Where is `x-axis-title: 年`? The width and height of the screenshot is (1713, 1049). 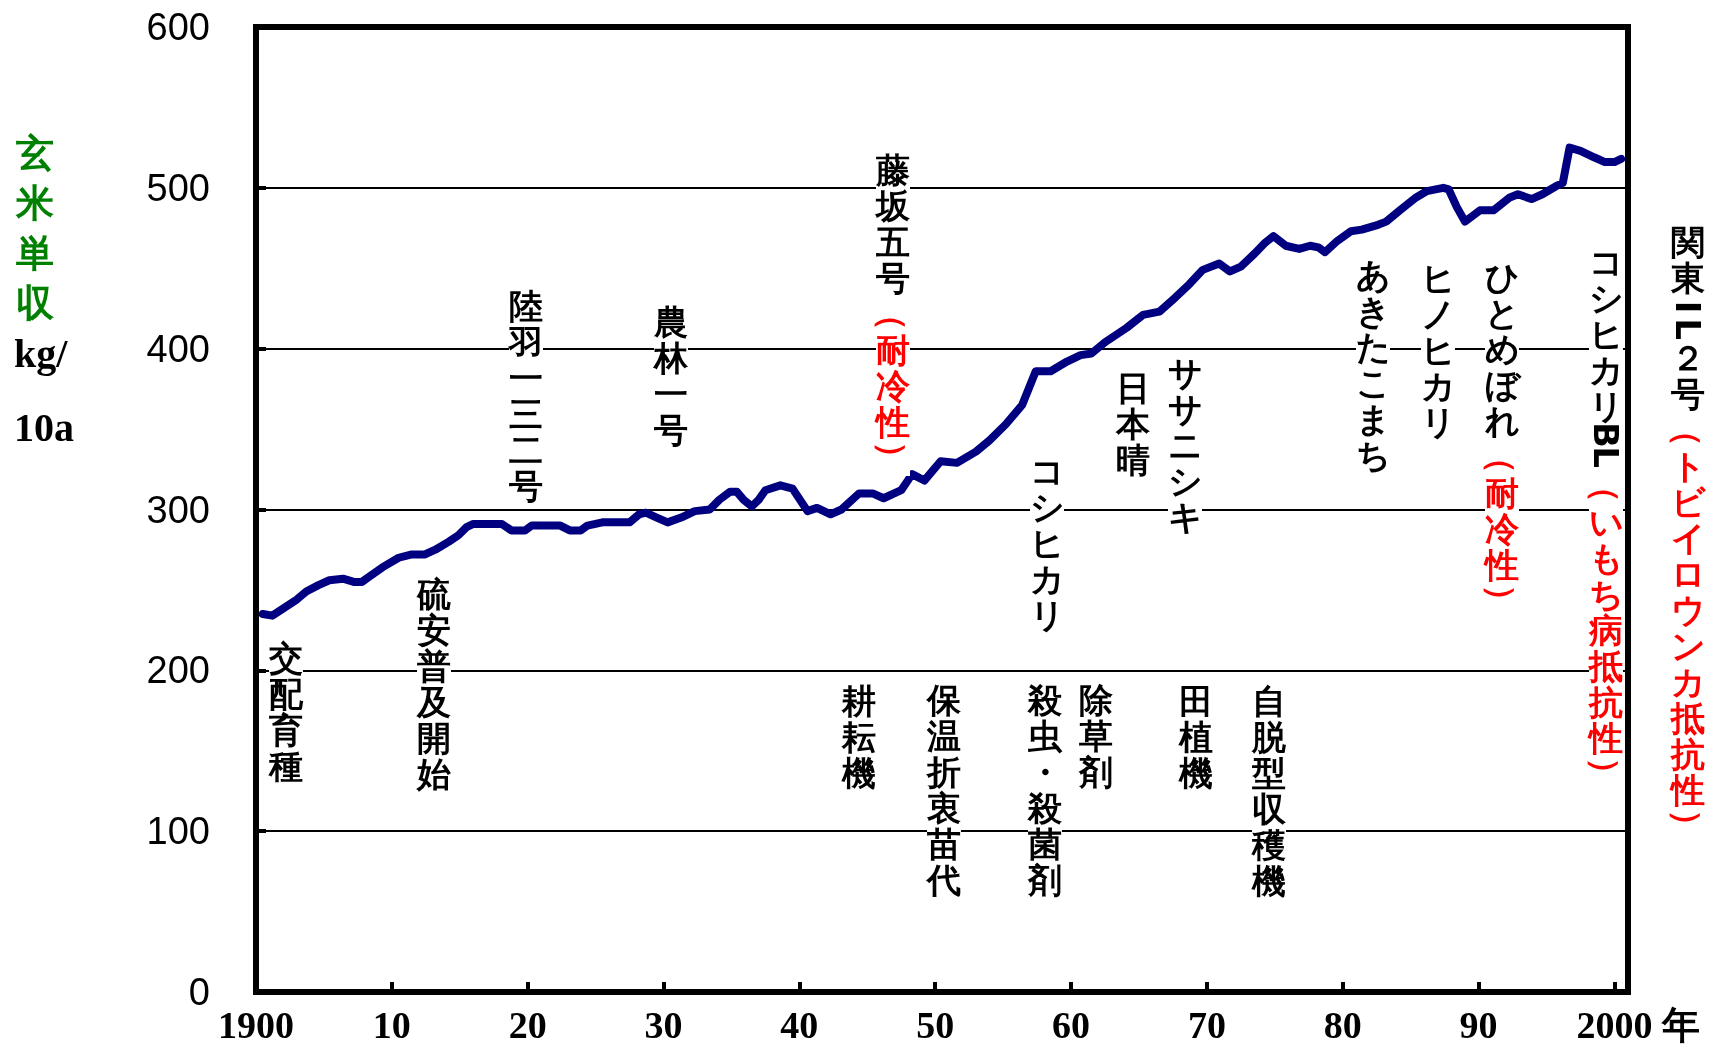 x-axis-title: 年 is located at coordinates (1680, 1025).